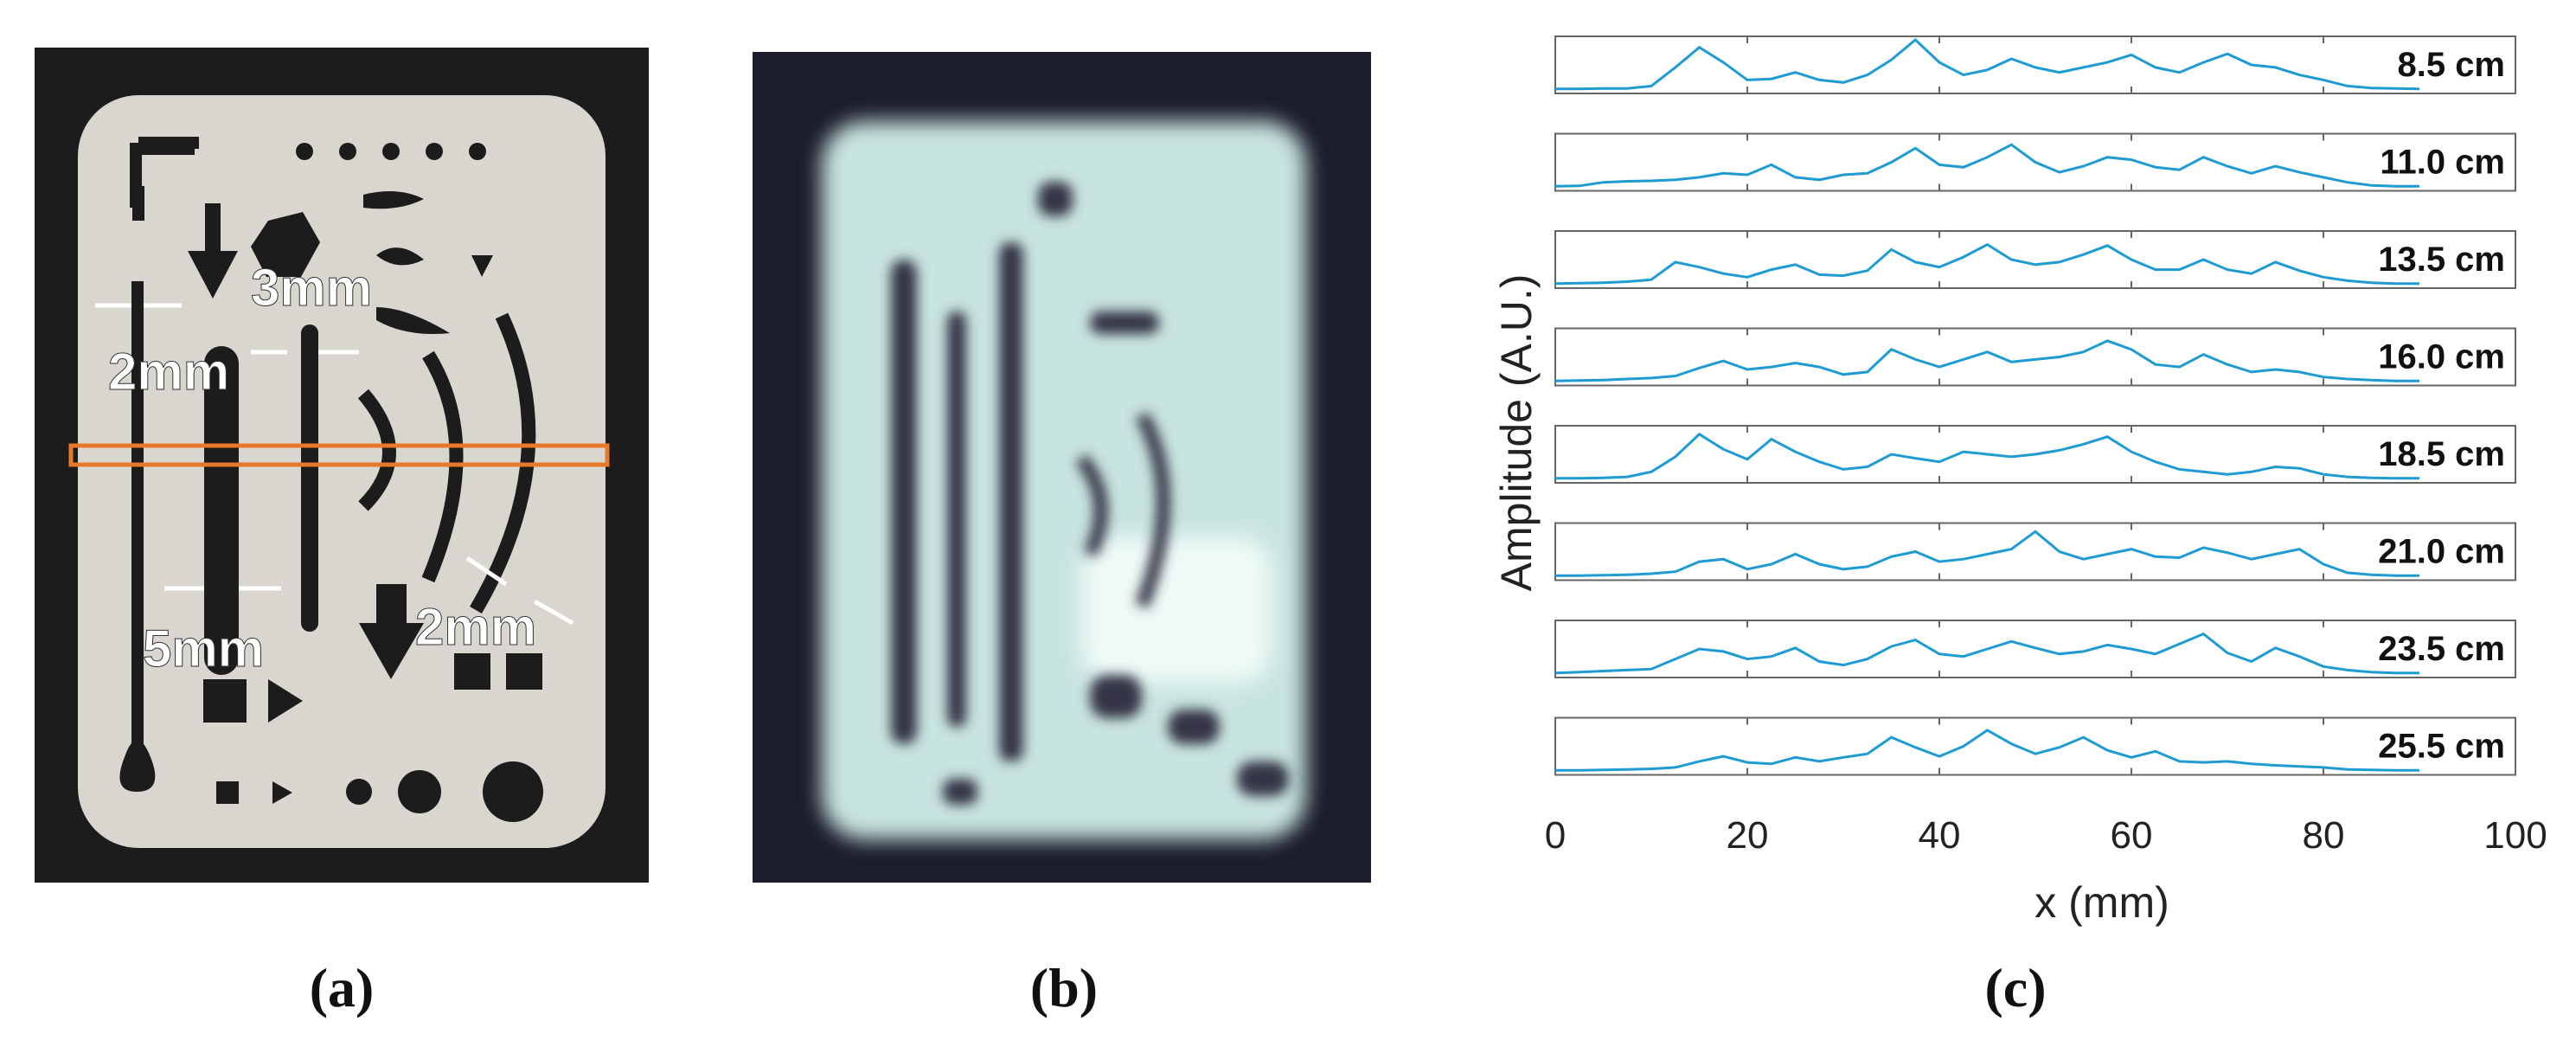  What do you see at coordinates (168, 372) in the screenshot?
I see `dimension-label-2mm-left: 2mm` at bounding box center [168, 372].